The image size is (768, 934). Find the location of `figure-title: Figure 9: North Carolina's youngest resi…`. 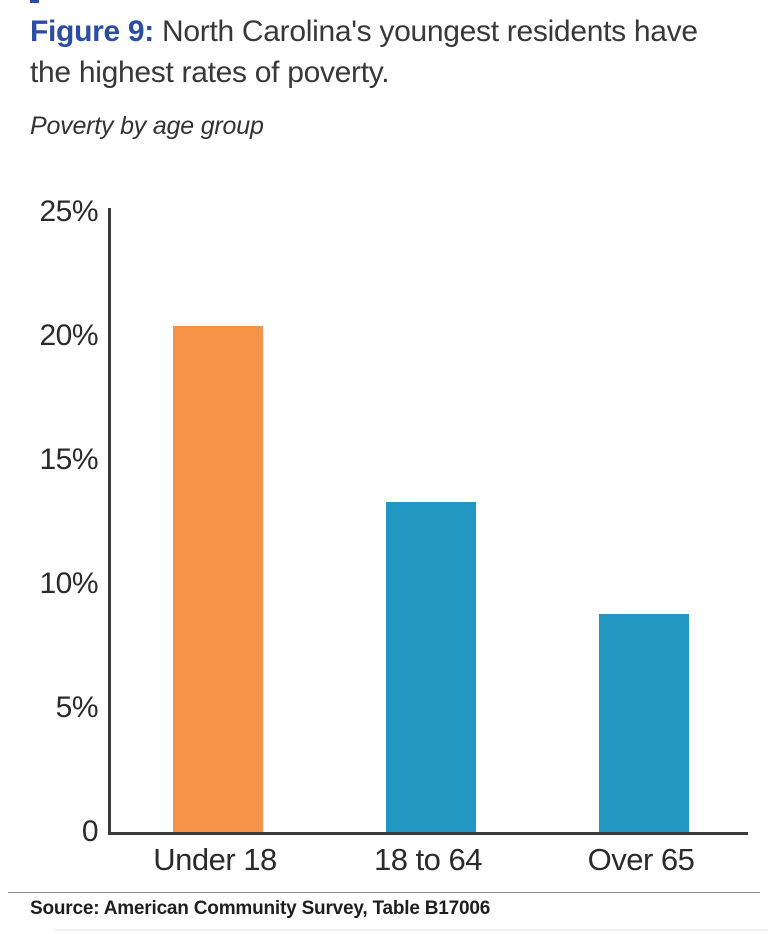

figure-title: Figure 9: North Carolina's youngest resi… is located at coordinates (386, 52).